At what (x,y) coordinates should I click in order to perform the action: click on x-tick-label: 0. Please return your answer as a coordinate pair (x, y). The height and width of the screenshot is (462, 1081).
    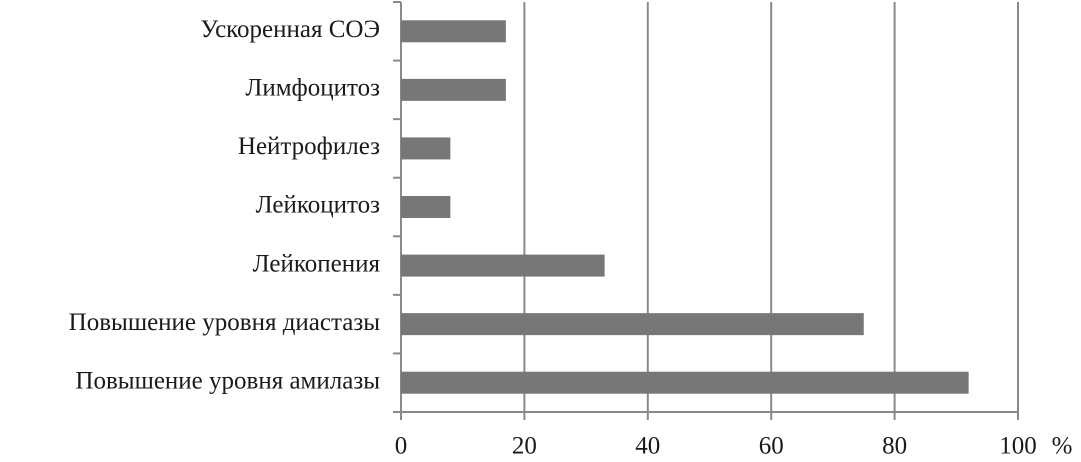
    Looking at the image, I should click on (401, 446).